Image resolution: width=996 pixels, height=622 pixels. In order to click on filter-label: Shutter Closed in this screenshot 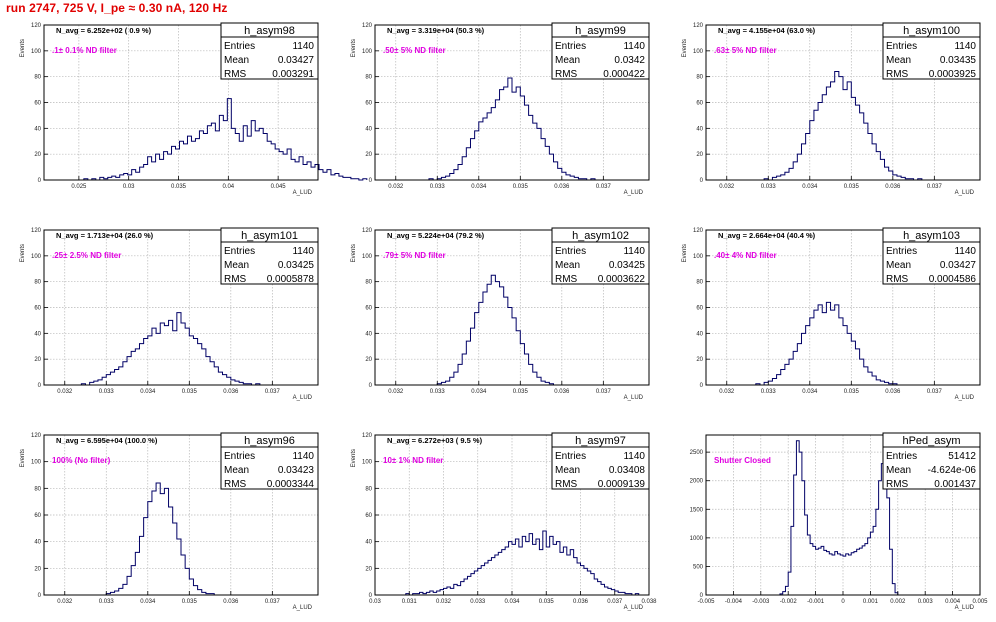, I will do `click(742, 460)`.